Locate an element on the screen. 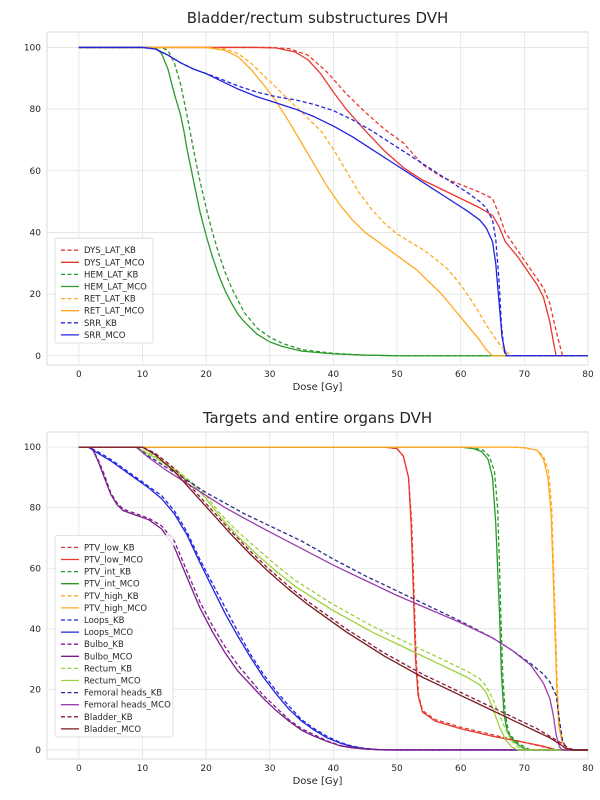 This screenshot has height=800, width=600. legend-label: Bulbo_KB is located at coordinates (104, 645).